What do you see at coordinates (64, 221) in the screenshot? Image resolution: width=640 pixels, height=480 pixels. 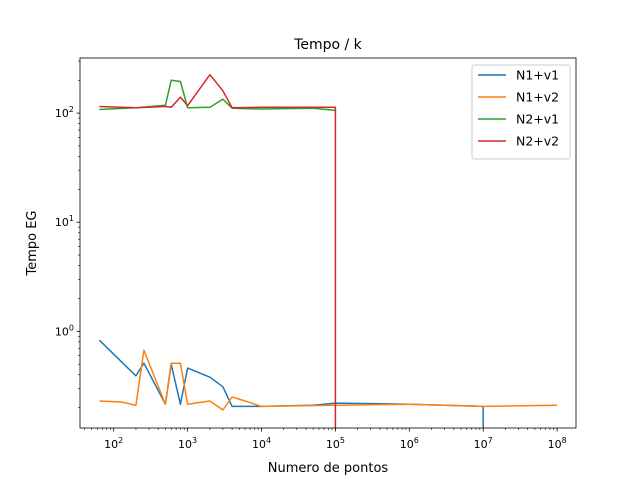 I see `y-tick-label: 10¹` at bounding box center [64, 221].